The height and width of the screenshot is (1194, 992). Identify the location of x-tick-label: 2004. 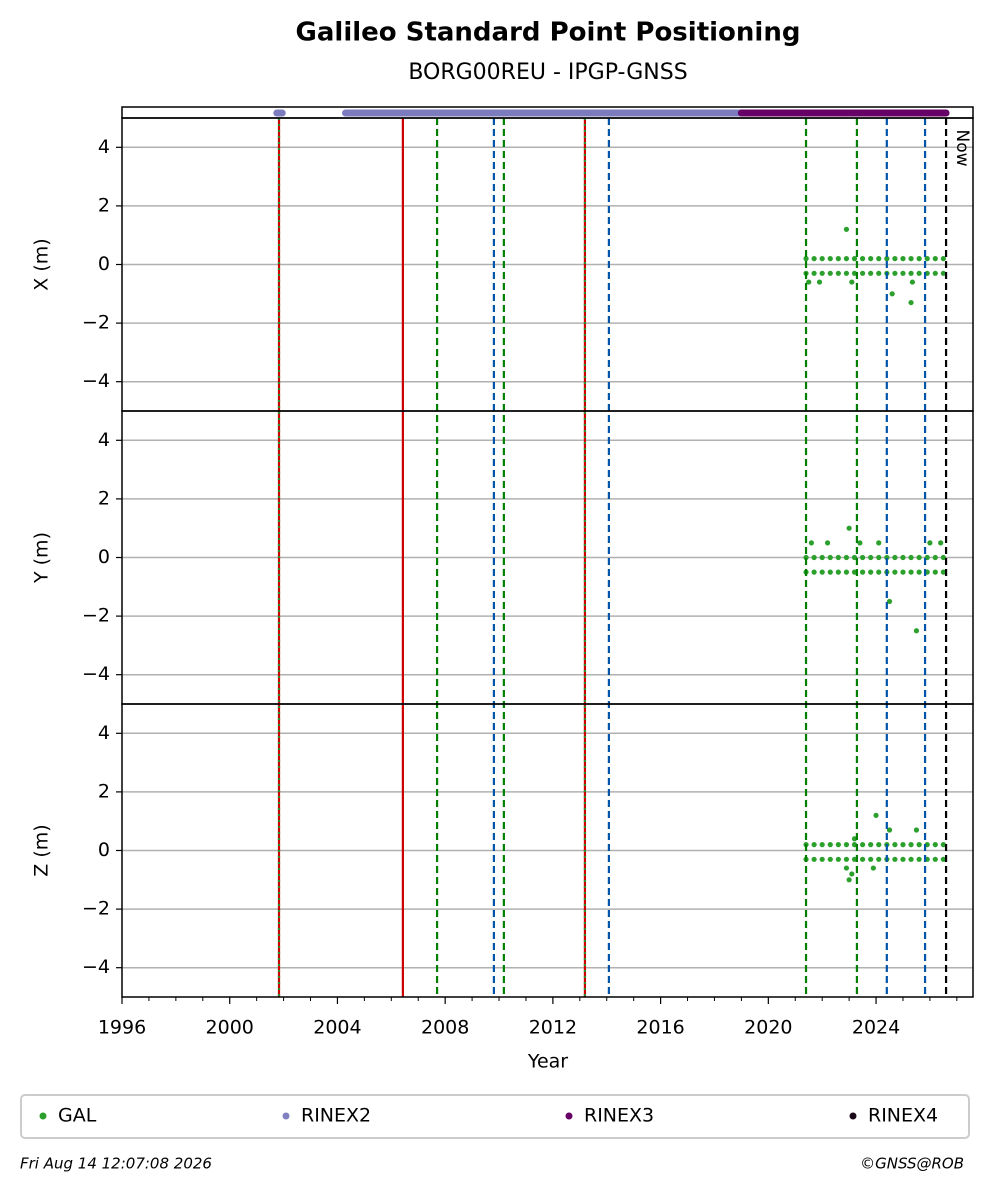
(337, 1028).